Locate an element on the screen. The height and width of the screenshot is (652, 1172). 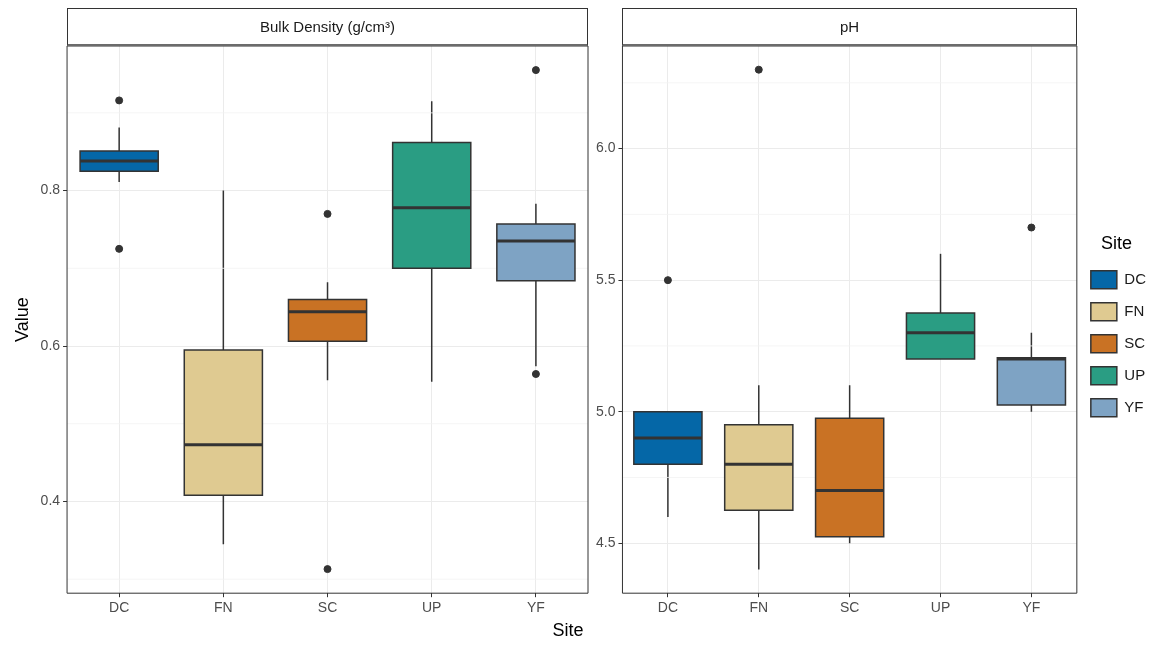
y-axis-title: Value is located at coordinates (21, 319).